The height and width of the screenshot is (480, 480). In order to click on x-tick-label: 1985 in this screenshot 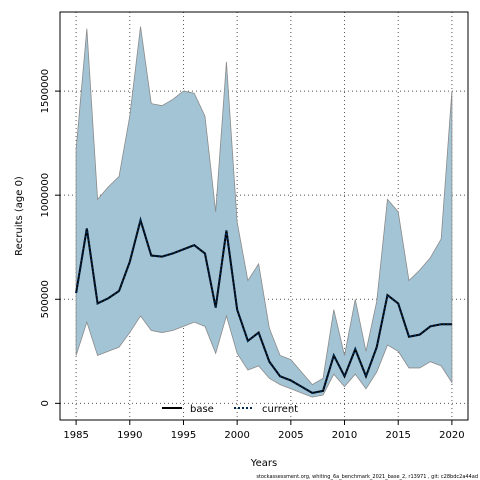, I will do `click(75, 435)`.